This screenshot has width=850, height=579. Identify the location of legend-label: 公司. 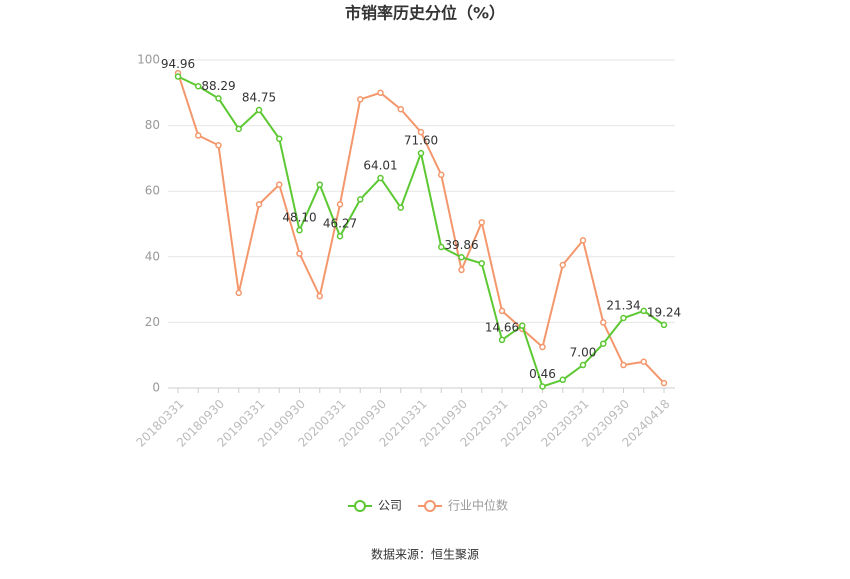
(390, 506).